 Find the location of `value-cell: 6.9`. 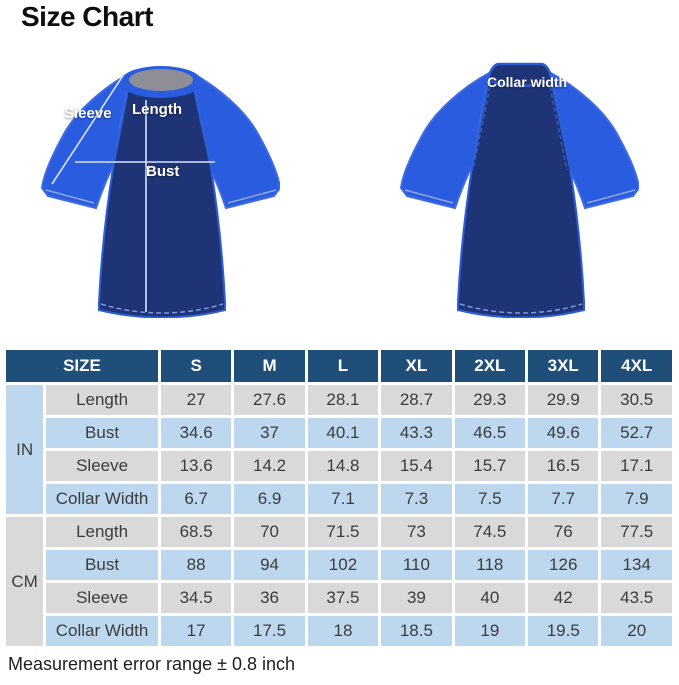

value-cell: 6.9 is located at coordinates (269, 499).